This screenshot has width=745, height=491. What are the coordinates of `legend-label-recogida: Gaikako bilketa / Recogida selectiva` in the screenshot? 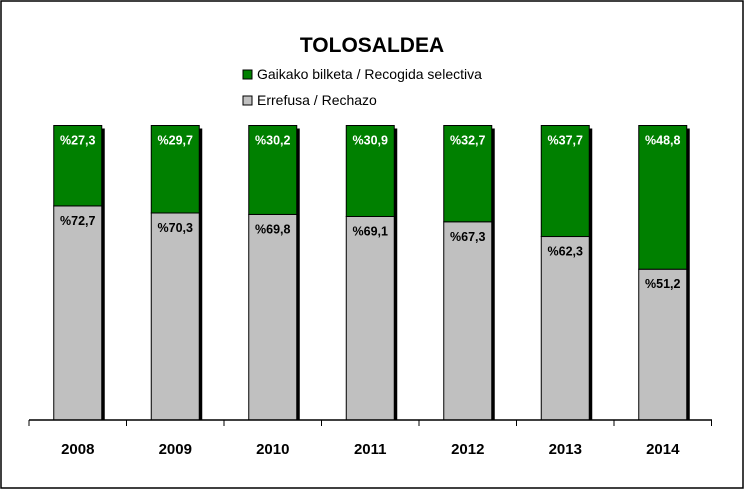 It's located at (369, 74).